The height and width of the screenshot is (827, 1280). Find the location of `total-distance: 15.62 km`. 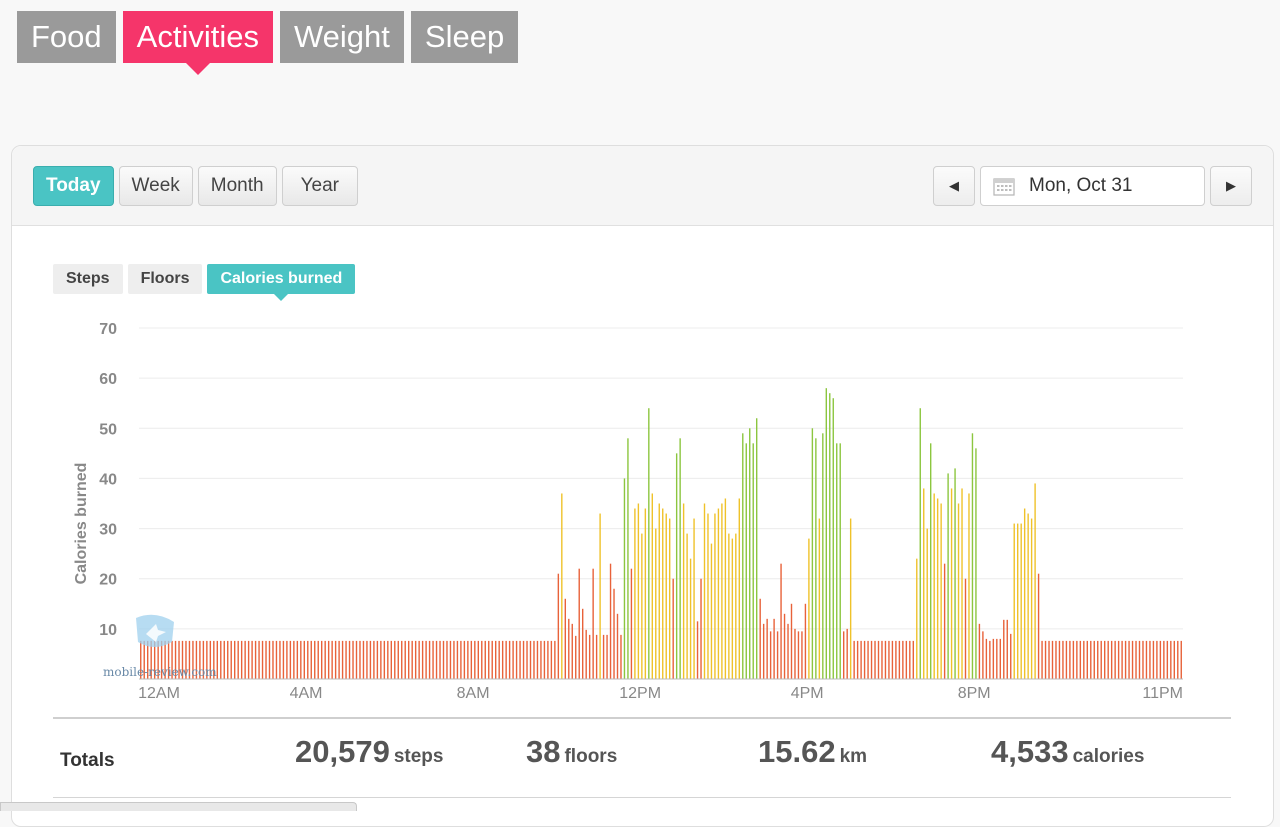

total-distance: 15.62 km is located at coordinates (812, 752).